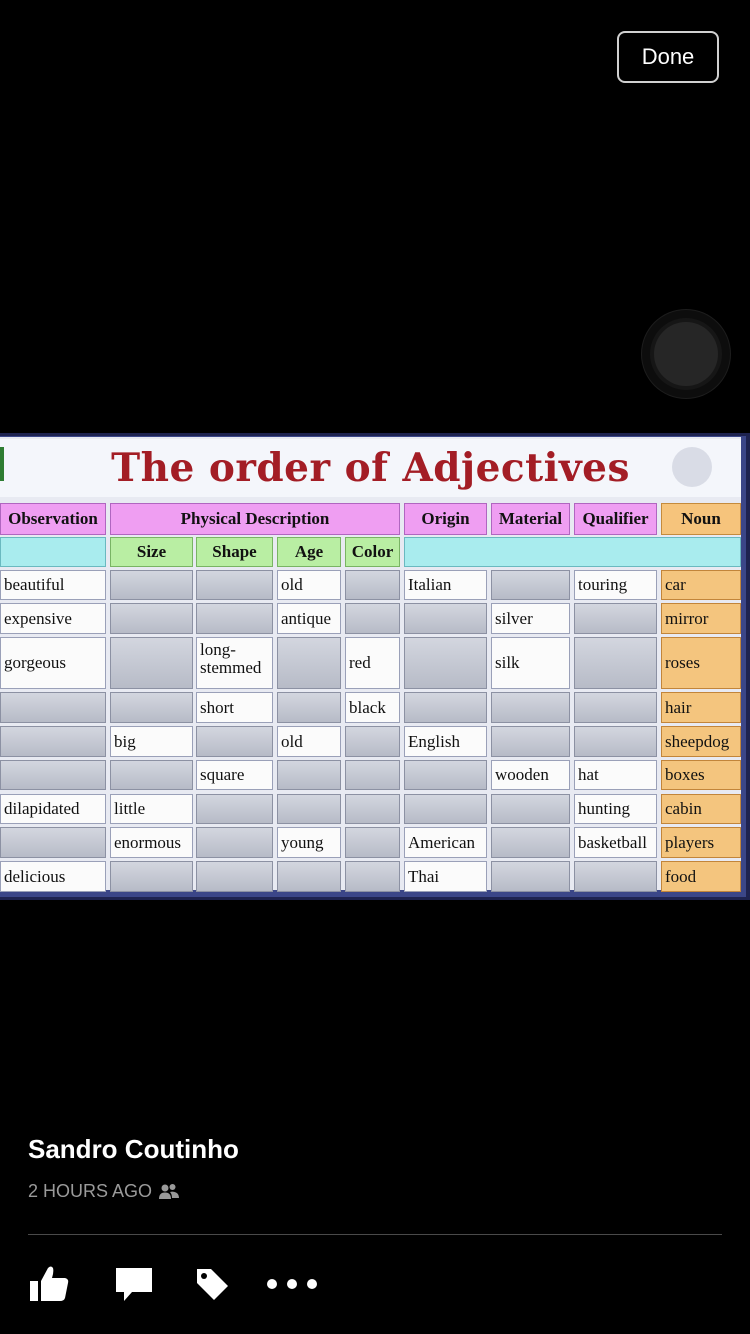 Image resolution: width=750 pixels, height=1334 pixels. What do you see at coordinates (372, 707) in the screenshot?
I see `table-cell: black` at bounding box center [372, 707].